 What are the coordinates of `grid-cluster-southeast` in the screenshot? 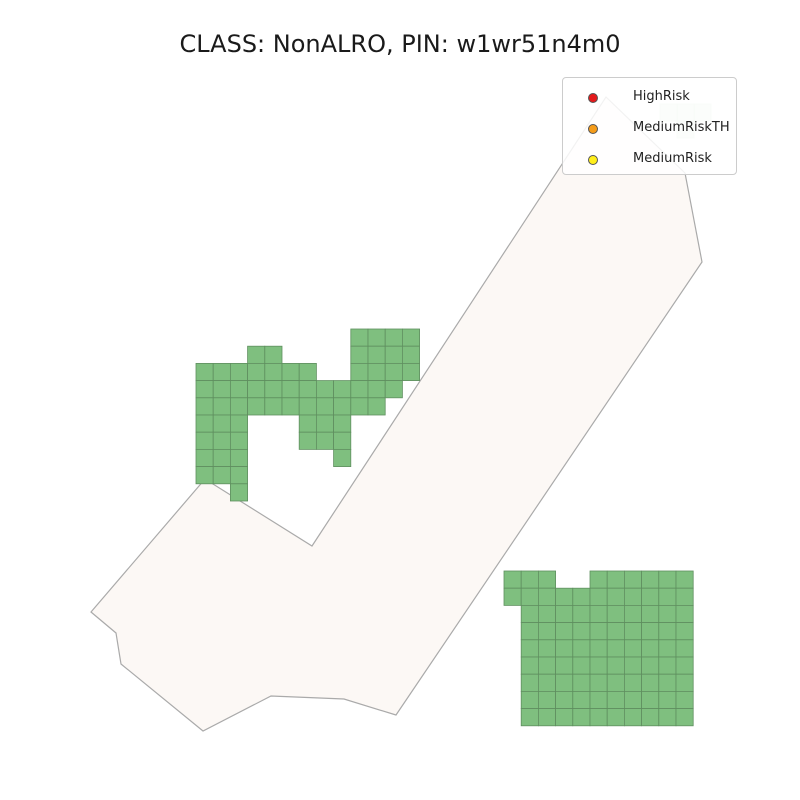 It's located at (598, 648).